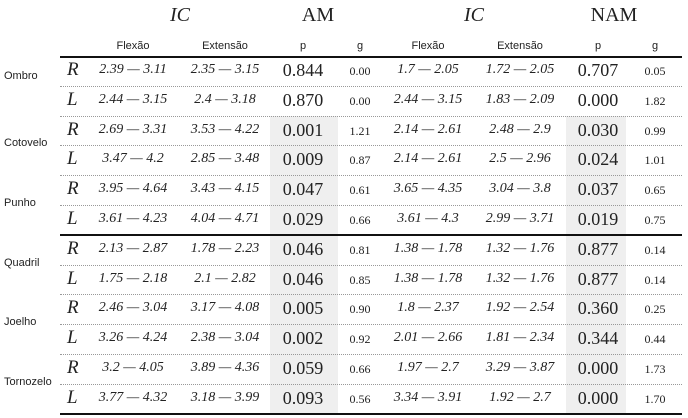 The width and height of the screenshot is (688, 418). Describe the element at coordinates (428, 308) in the screenshot. I see `cell: 1.8 — 2.37` at that location.